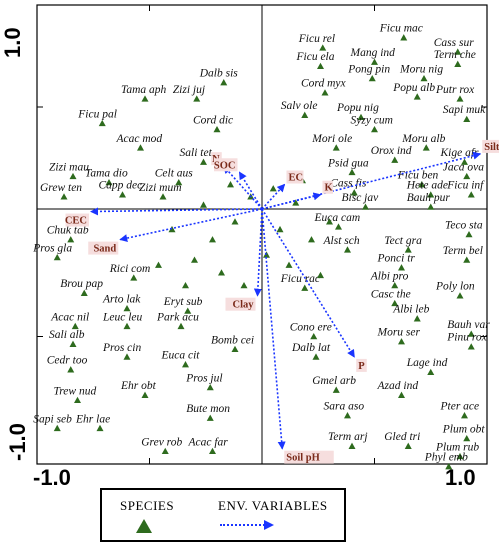 The width and height of the screenshot is (499, 550). What do you see at coordinates (466, 338) in the screenshot?
I see `species-label: Pinu rox` at bounding box center [466, 338].